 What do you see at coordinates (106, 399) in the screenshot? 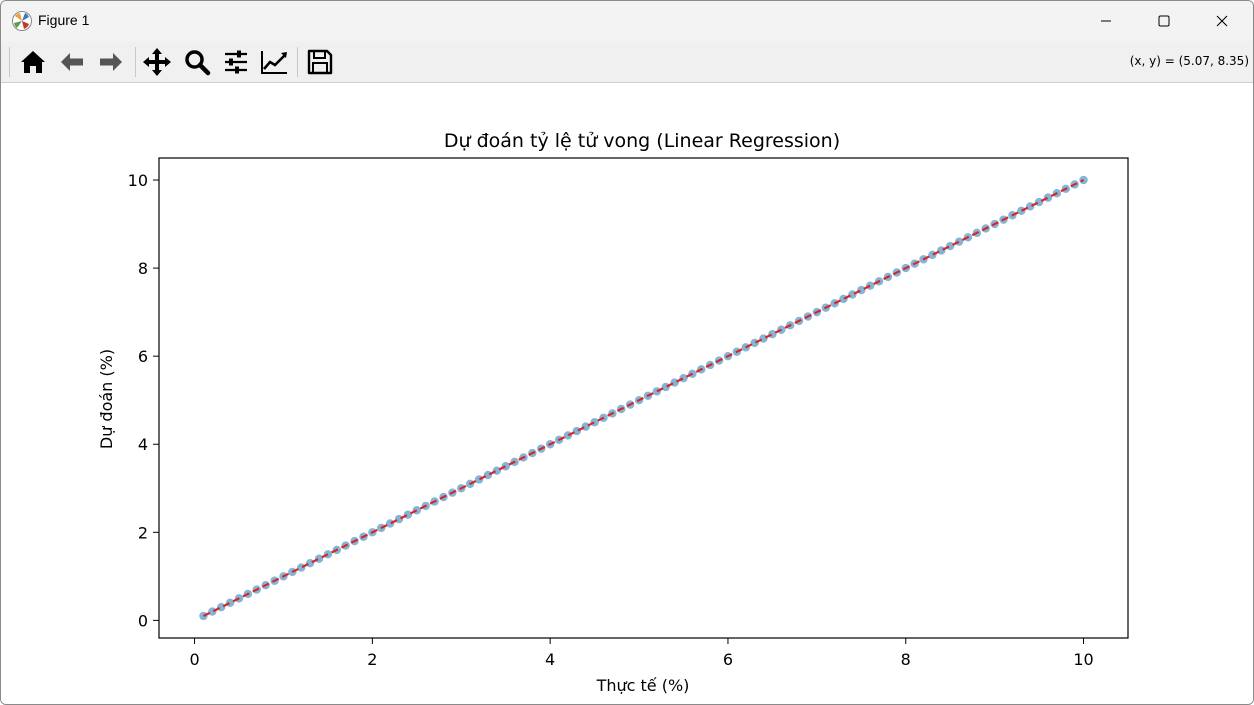
I see `y-axis-label: Dự đoán (%)` at bounding box center [106, 399].